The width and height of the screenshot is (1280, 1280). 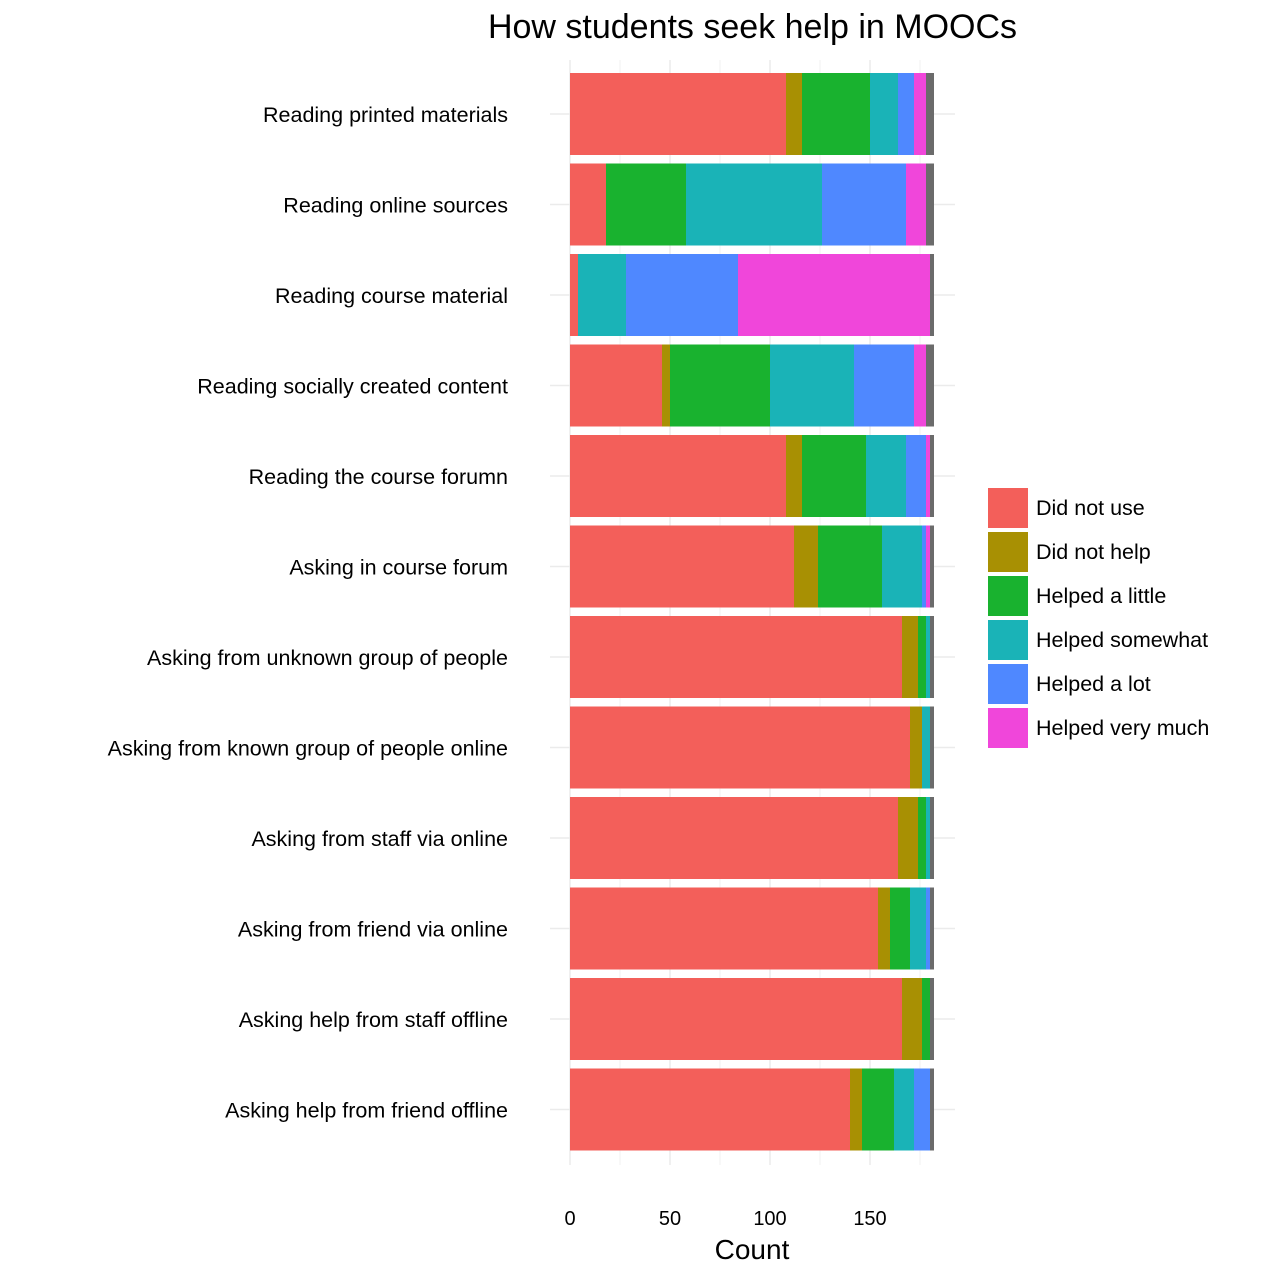 What do you see at coordinates (391, 296) in the screenshot?
I see `category-label: Reading course material` at bounding box center [391, 296].